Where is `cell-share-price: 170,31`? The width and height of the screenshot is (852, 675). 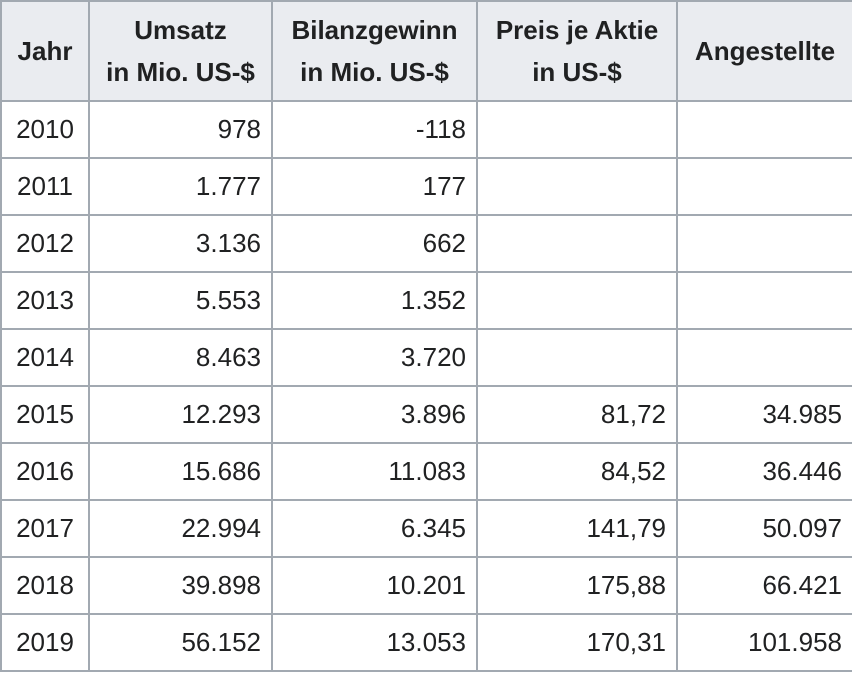
cell-share-price: 170,31 is located at coordinates (577, 642).